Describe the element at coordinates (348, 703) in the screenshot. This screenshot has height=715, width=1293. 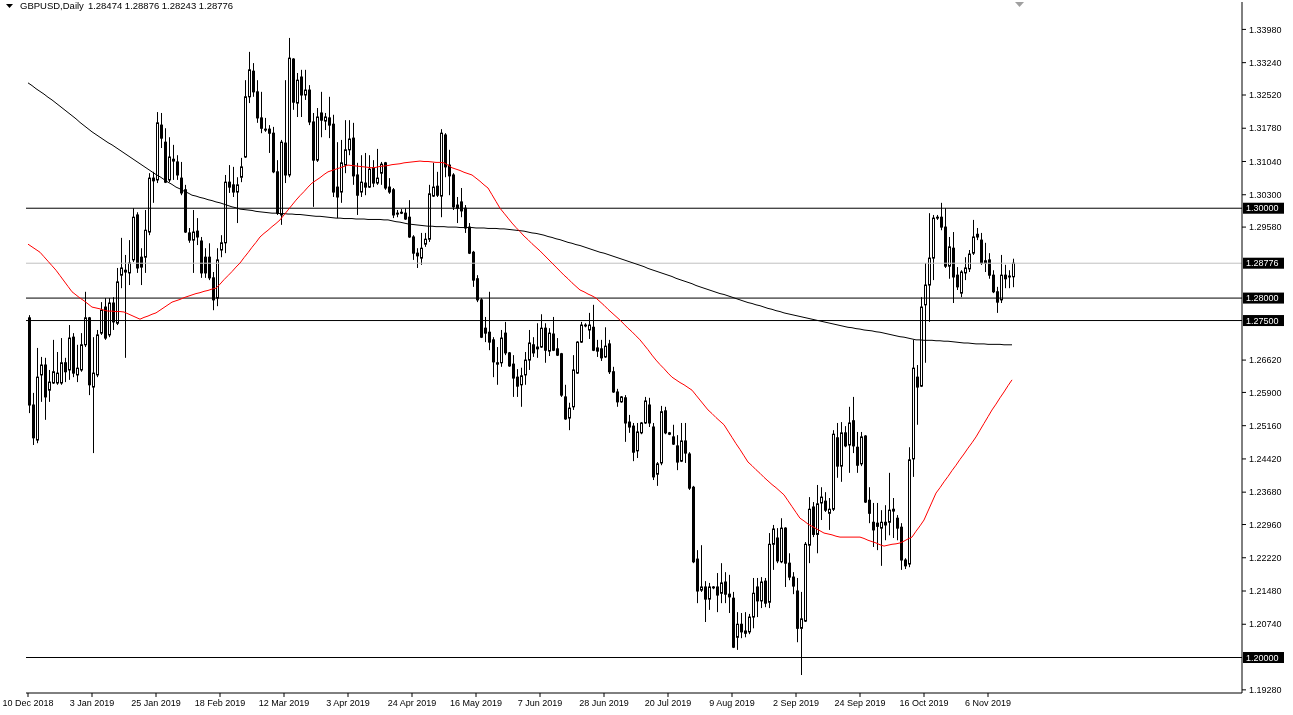
I see `x-tick-label: 3 Apr 2019` at that location.